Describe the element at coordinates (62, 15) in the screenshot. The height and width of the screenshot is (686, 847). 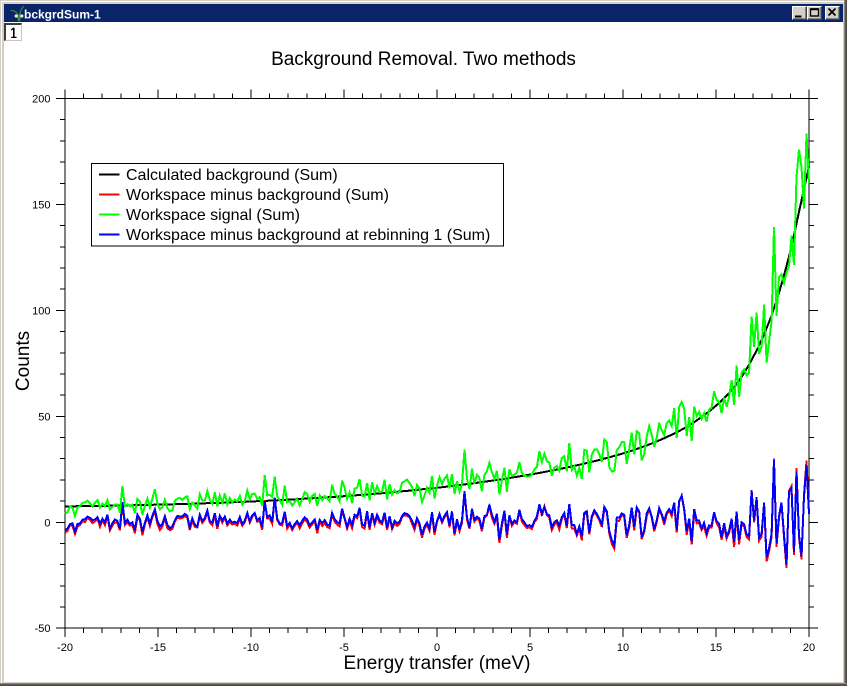
I see `svg-text: bckgrdSum-1` at that location.